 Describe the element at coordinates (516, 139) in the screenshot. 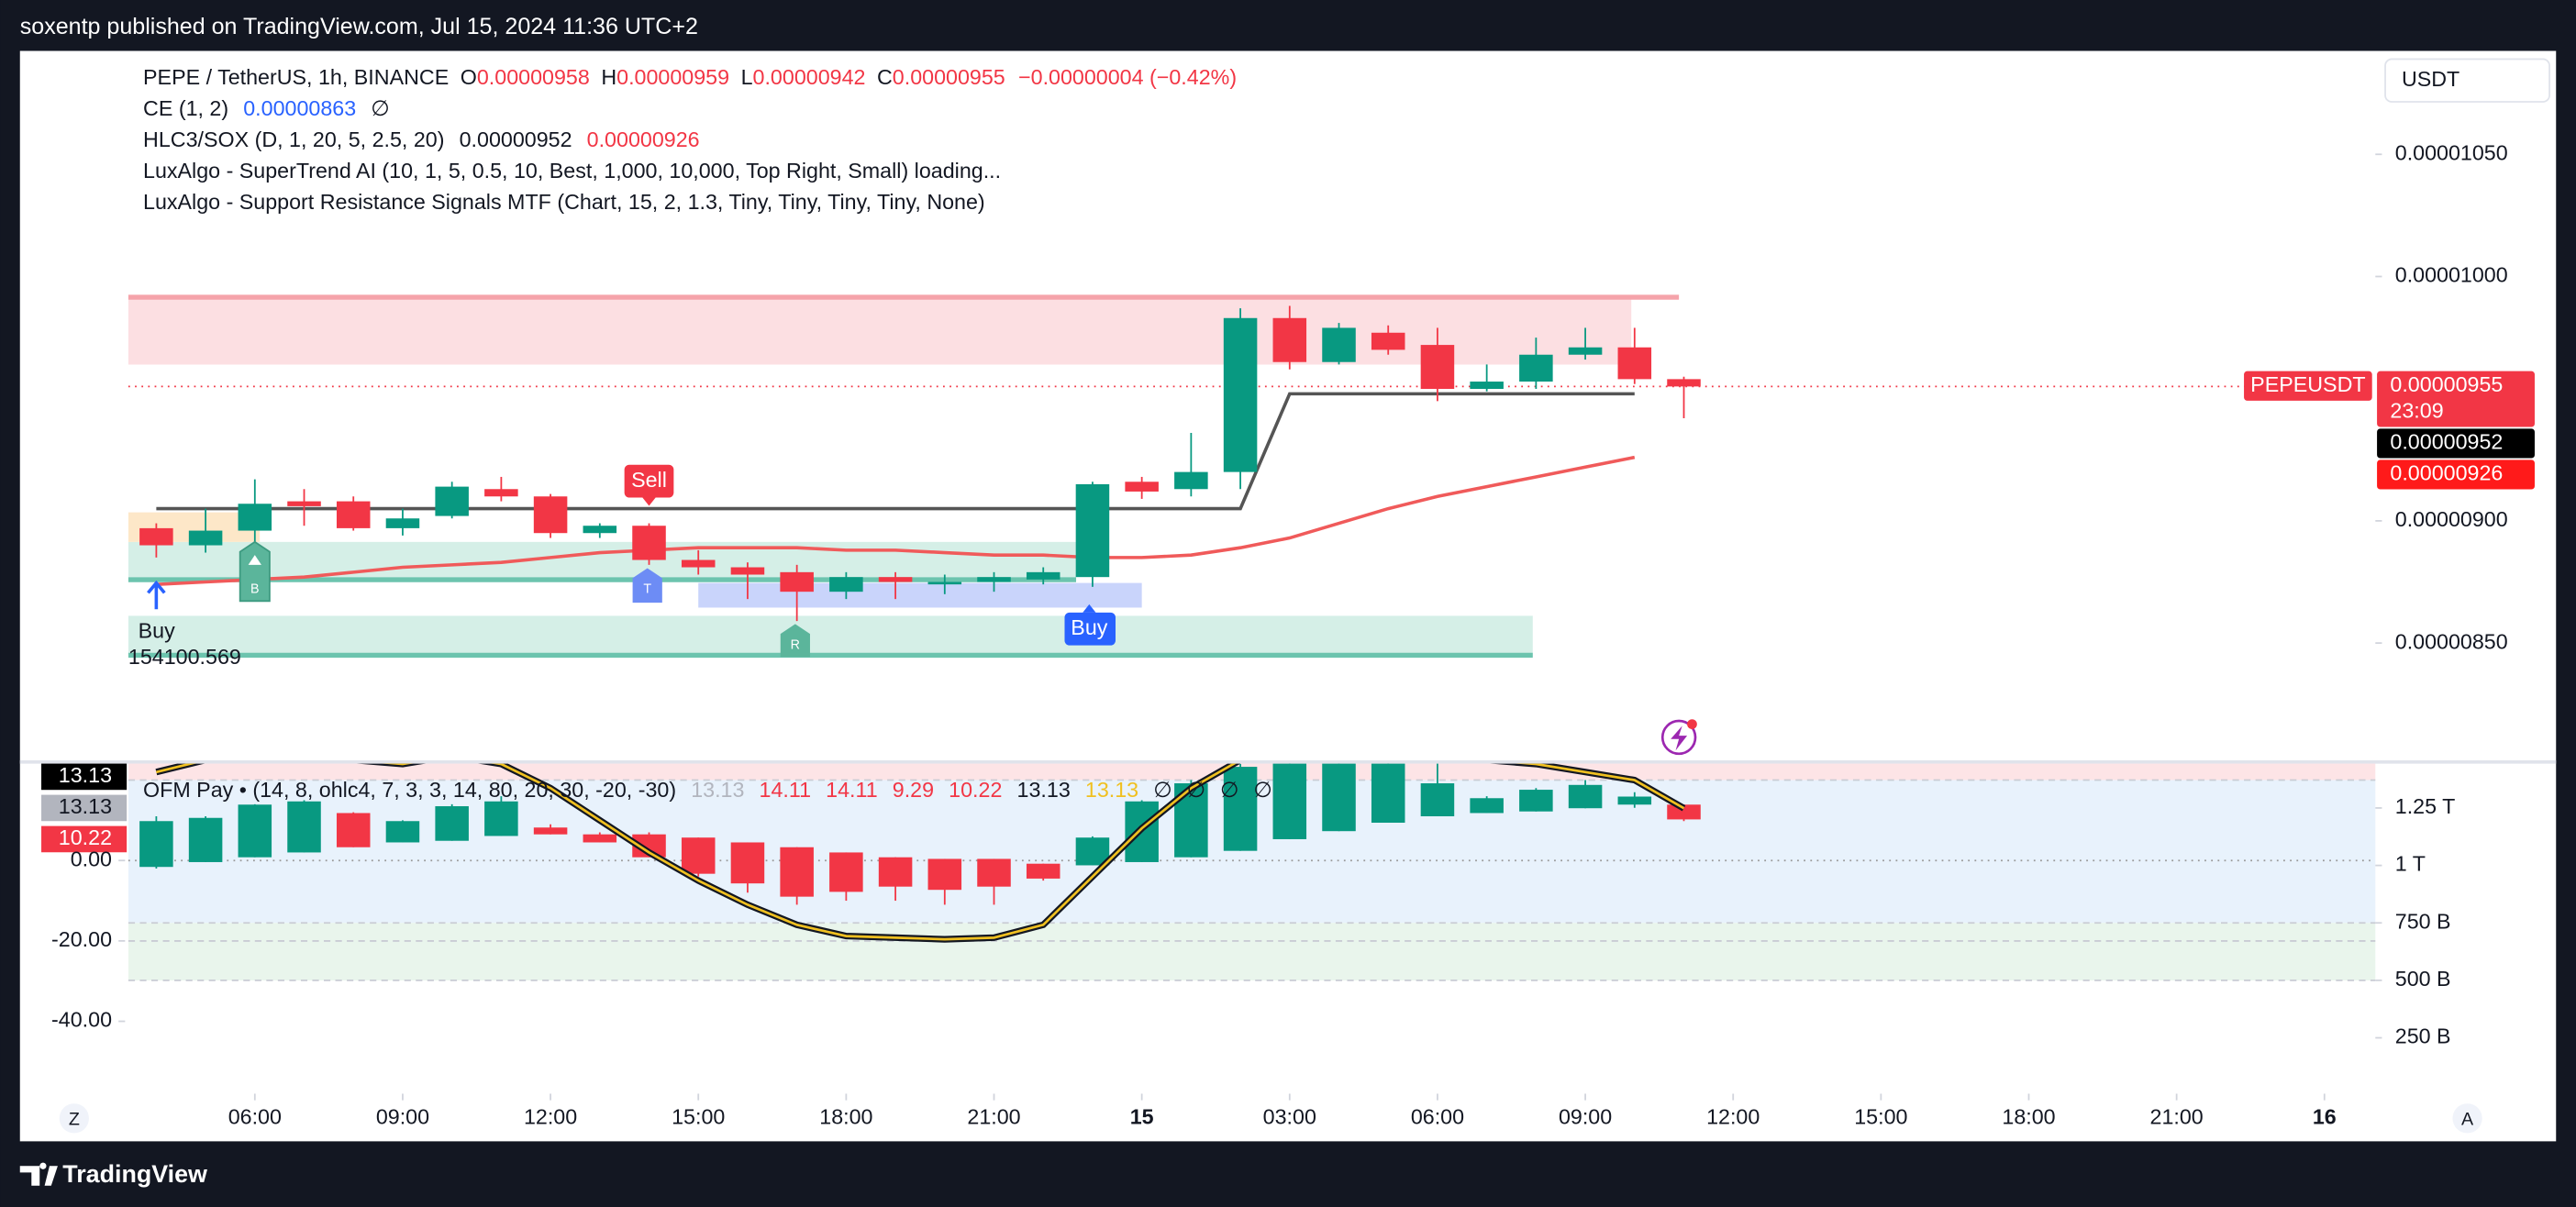

I see `legend-item: 0.00000952` at that location.